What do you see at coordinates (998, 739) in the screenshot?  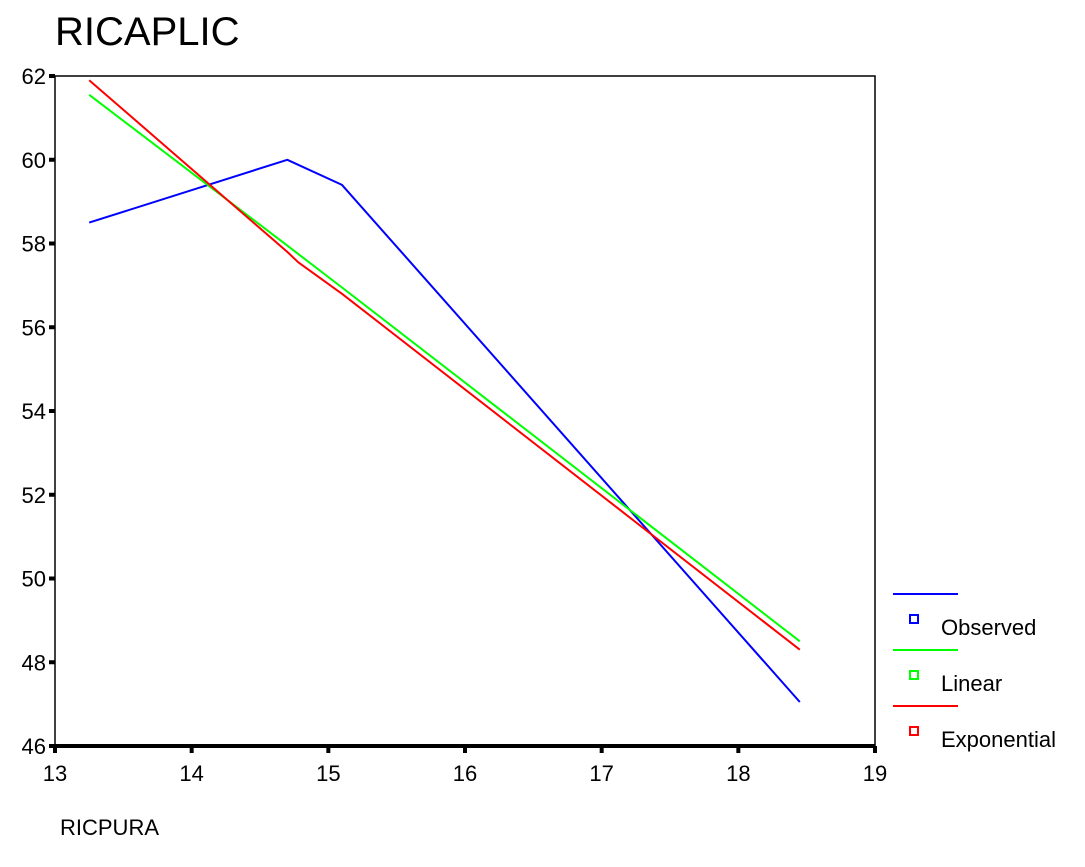 I see `legend-label-exponential: Exponential` at bounding box center [998, 739].